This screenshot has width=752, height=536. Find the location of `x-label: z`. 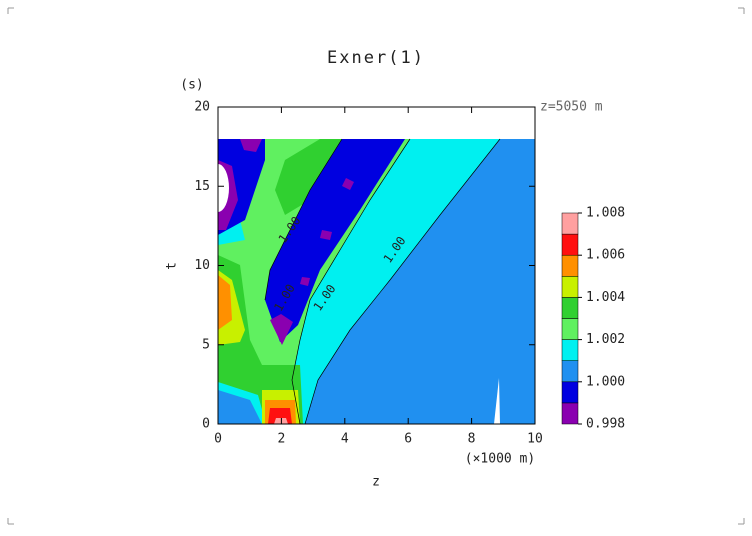

x-label: z is located at coordinates (376, 482).